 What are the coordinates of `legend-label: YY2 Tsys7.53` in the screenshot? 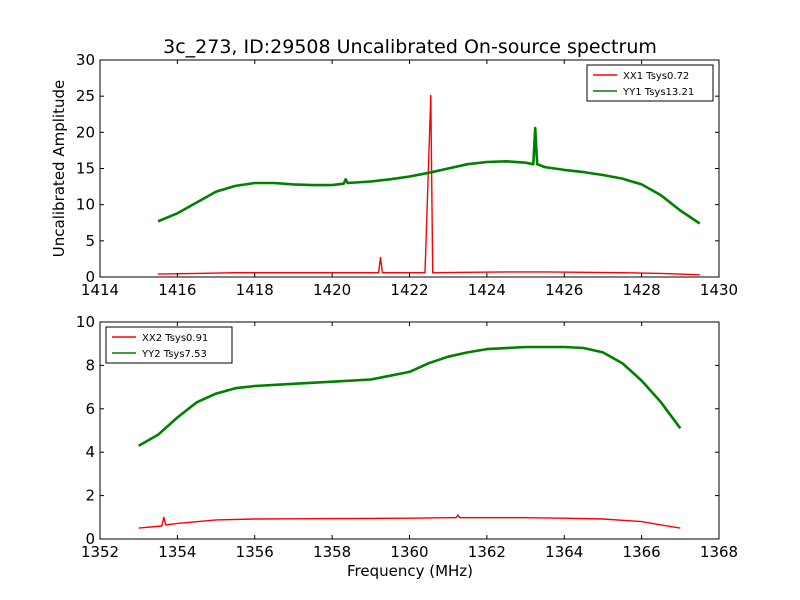 It's located at (174, 354).